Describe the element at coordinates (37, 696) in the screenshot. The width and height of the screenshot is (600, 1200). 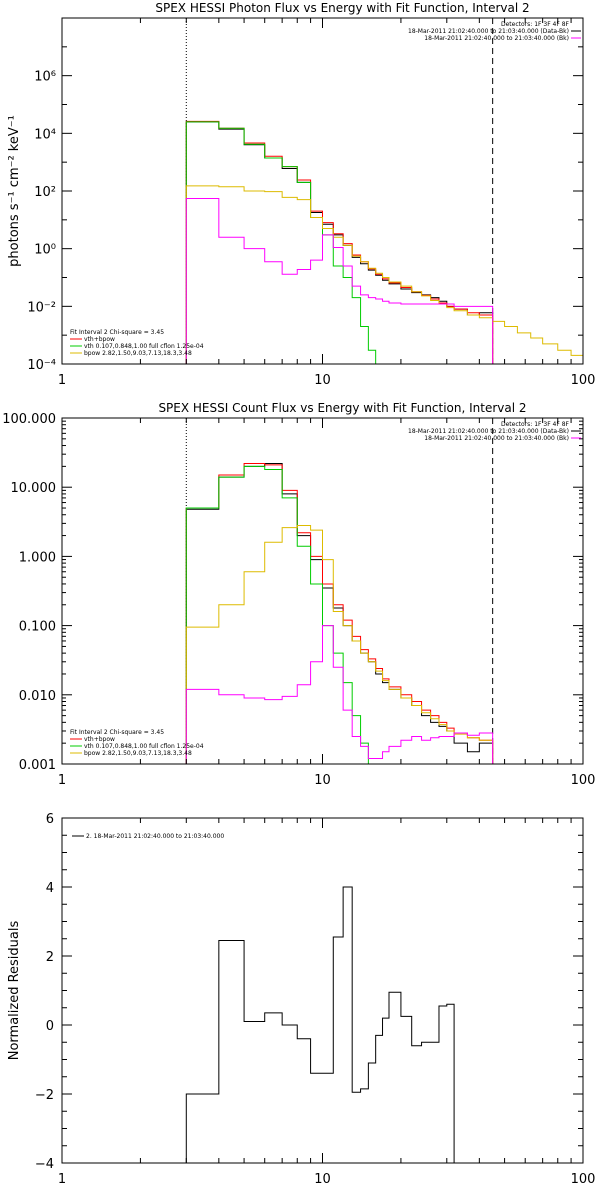
I see `y-tick-label: 0.010` at that location.